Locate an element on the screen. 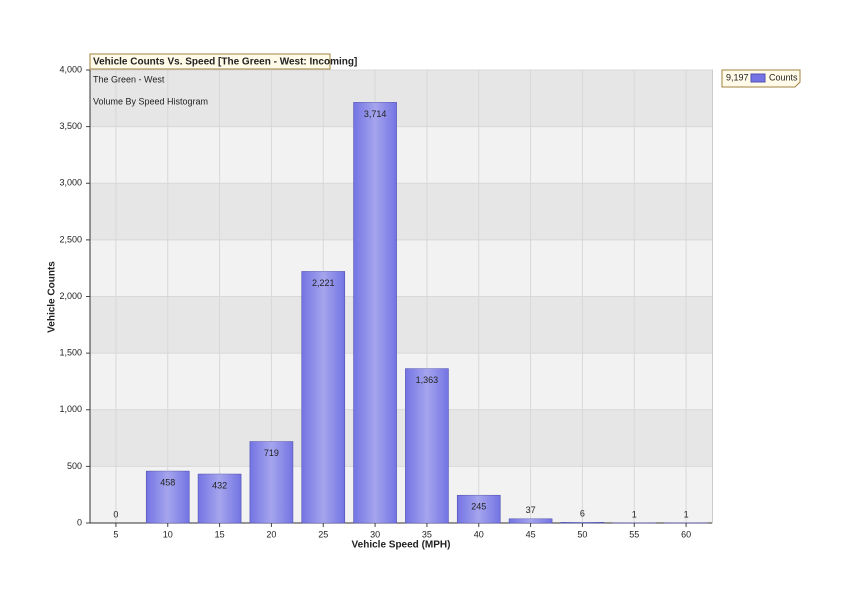  y-tick-label: 1,500 is located at coordinates (70, 353).